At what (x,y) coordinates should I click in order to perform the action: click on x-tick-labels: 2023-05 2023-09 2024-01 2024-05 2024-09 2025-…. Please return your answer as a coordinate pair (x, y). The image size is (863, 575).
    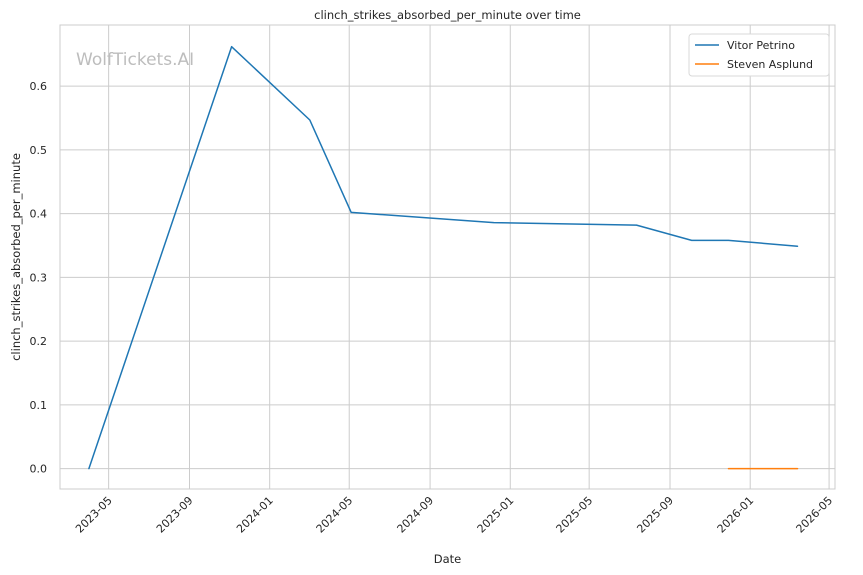
    Looking at the image, I should click on (454, 515).